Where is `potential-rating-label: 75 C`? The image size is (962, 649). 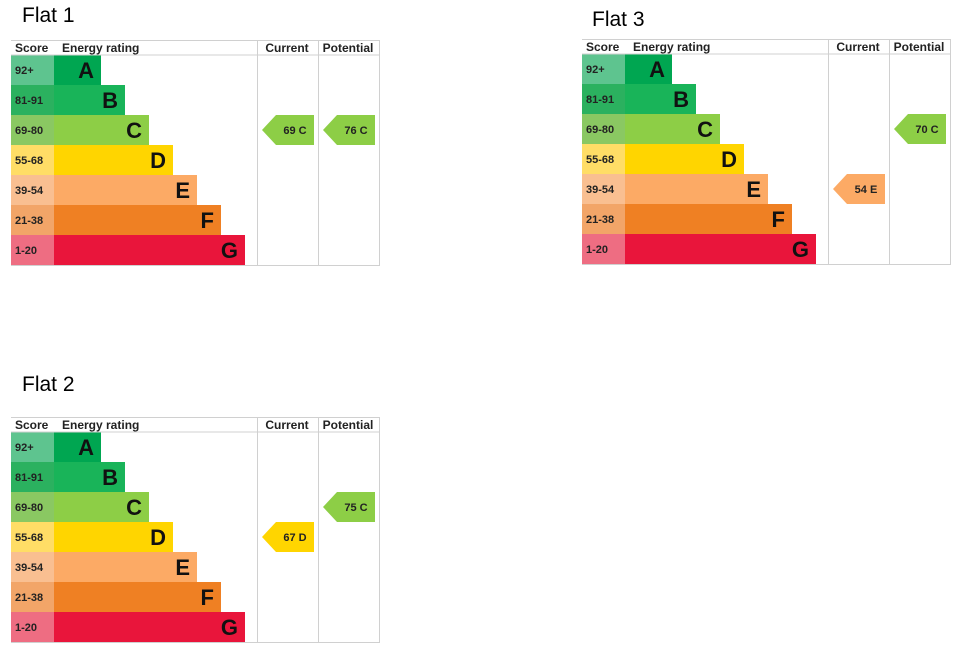
potential-rating-label: 75 C is located at coordinates (355, 508).